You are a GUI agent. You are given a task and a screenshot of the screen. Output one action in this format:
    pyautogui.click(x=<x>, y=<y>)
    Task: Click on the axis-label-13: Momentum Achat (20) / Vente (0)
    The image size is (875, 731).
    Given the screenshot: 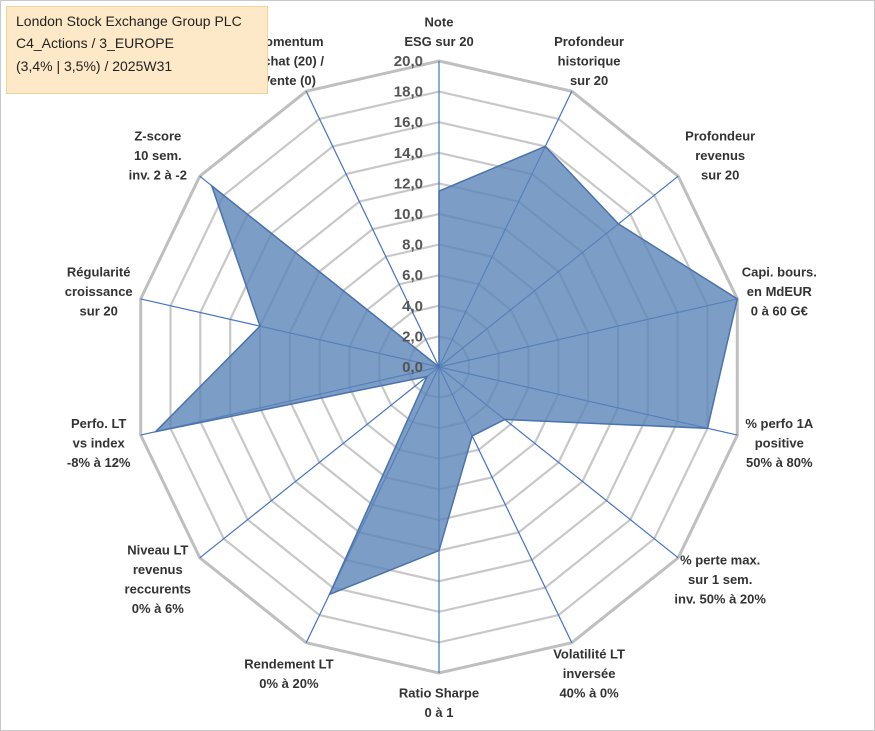 What is the action you would take?
    pyautogui.click(x=289, y=61)
    